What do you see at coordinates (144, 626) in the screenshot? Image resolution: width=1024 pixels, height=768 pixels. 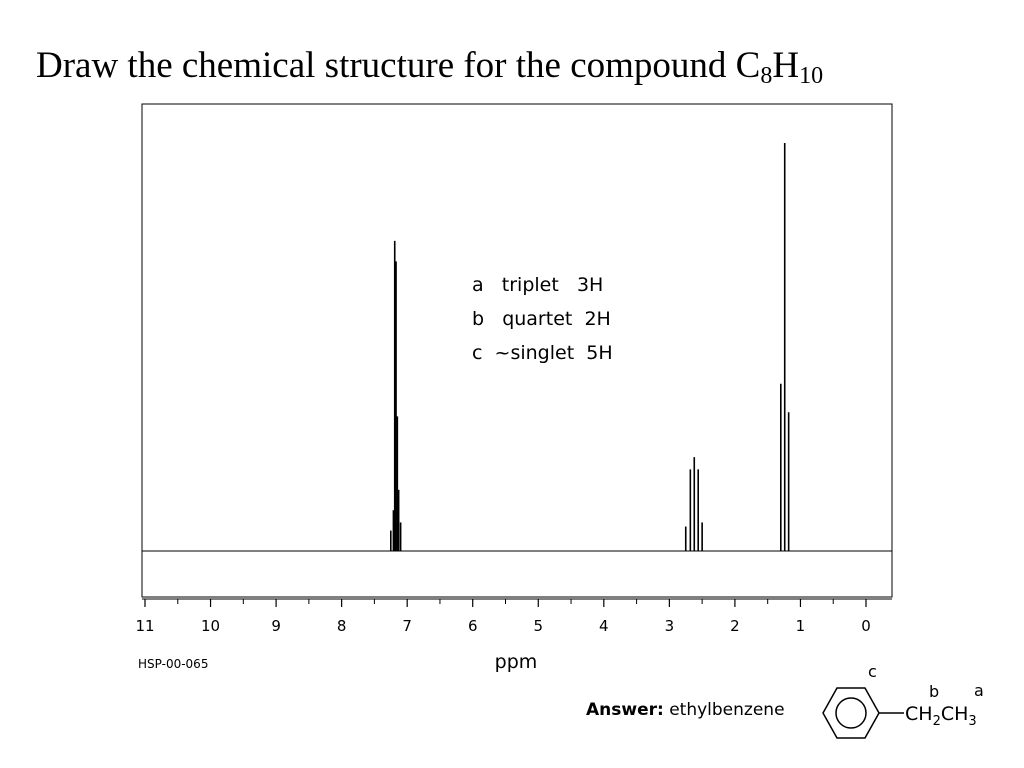 I see `x-tick-label: 11` at bounding box center [144, 626].